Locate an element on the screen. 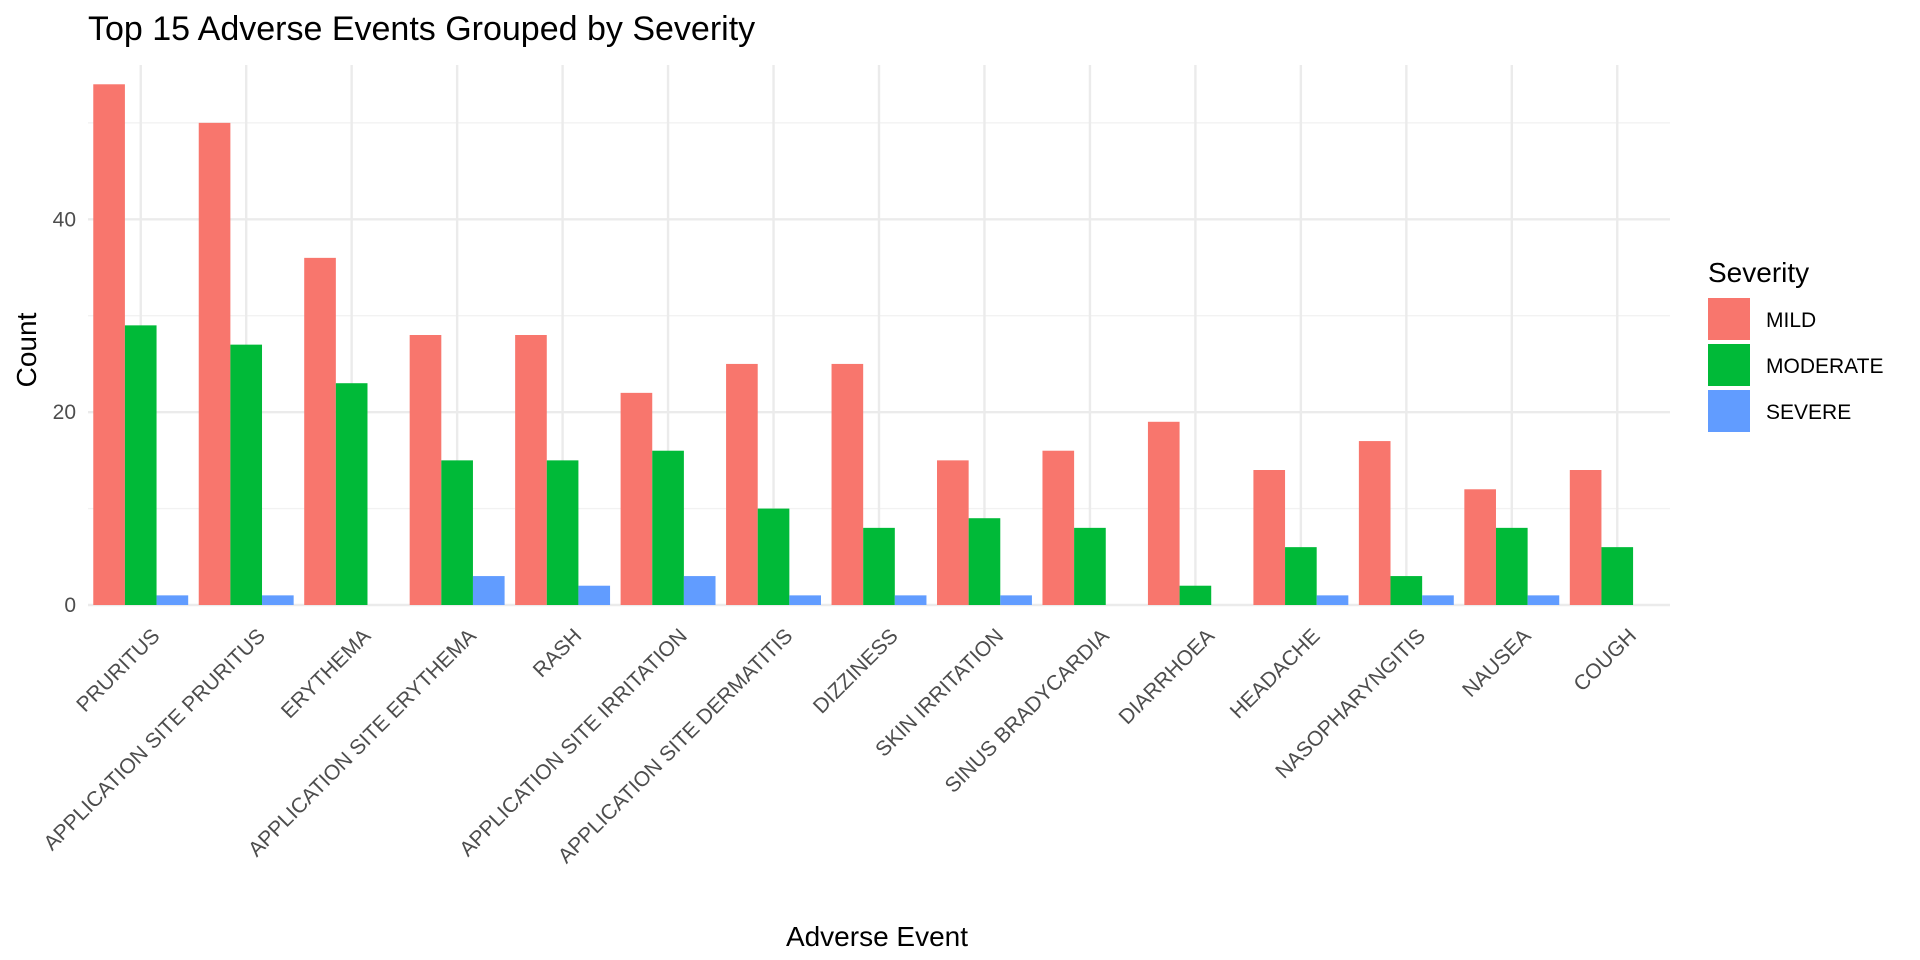 The height and width of the screenshot is (960, 1920). x-tick-label: PRURITUS is located at coordinates (118, 670).